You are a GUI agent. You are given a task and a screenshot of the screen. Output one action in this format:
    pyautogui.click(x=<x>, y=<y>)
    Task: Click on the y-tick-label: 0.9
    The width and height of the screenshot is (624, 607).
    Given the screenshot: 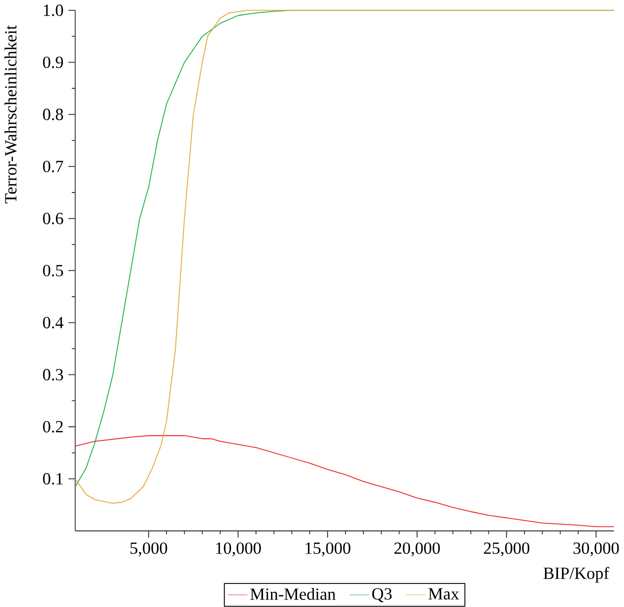 What is the action you would take?
    pyautogui.click(x=53, y=62)
    